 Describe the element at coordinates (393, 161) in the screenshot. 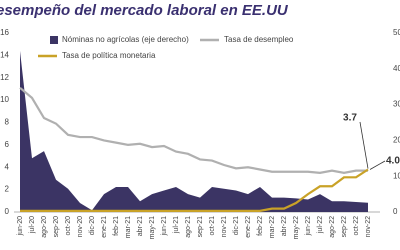

I see `annotation: 4.0` at that location.